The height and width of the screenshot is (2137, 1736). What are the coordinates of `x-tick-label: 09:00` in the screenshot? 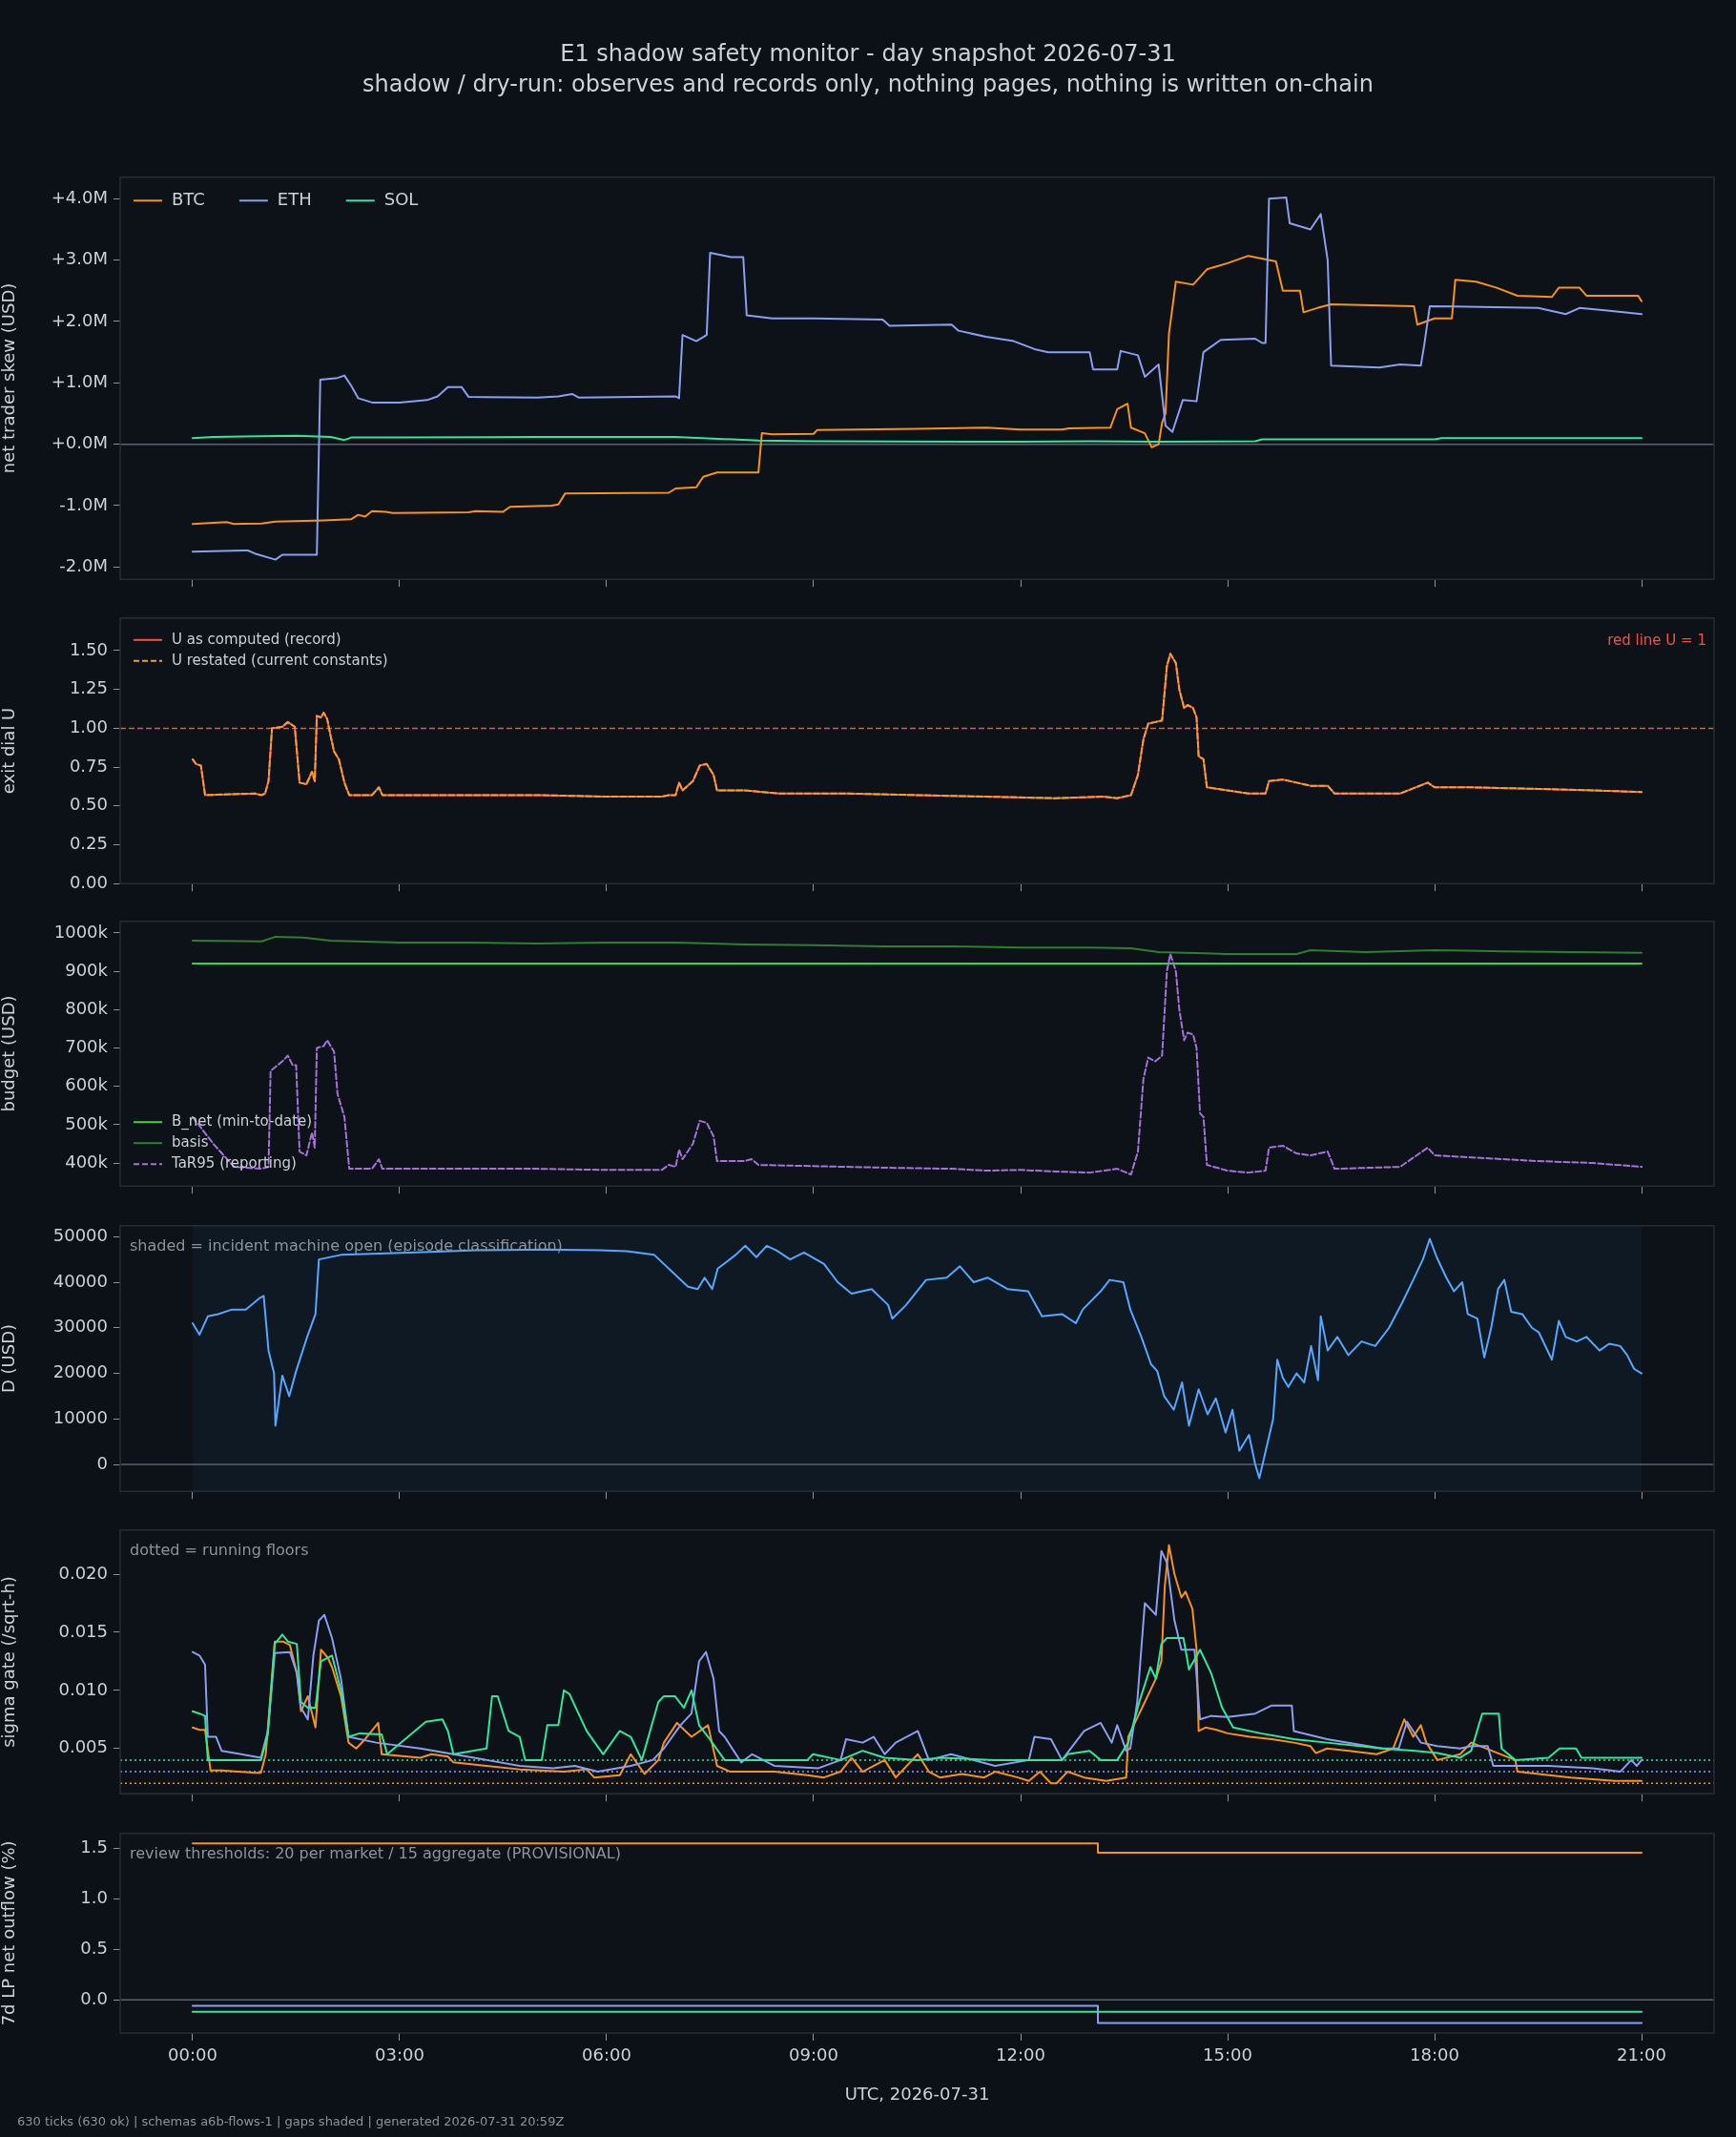 It's located at (813, 2054).